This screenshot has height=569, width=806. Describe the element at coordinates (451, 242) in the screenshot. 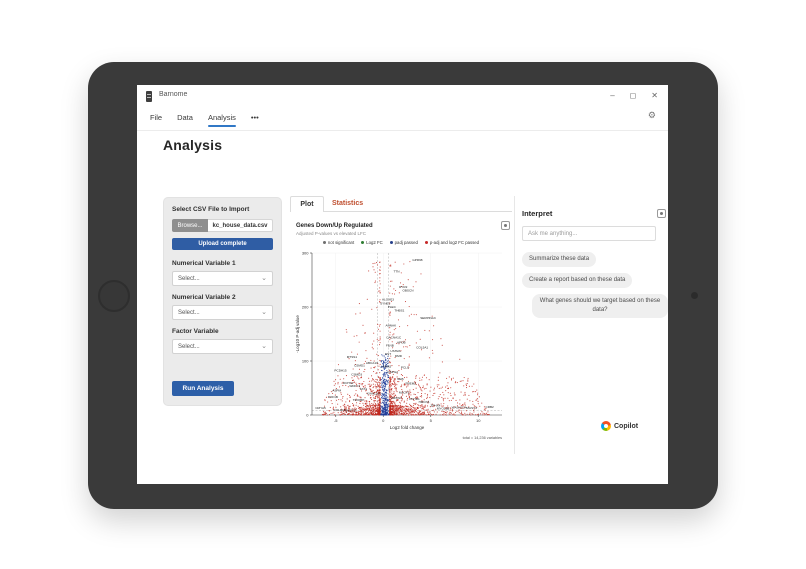

I see `legend-item: p-adj and log2 FC passed` at that location.